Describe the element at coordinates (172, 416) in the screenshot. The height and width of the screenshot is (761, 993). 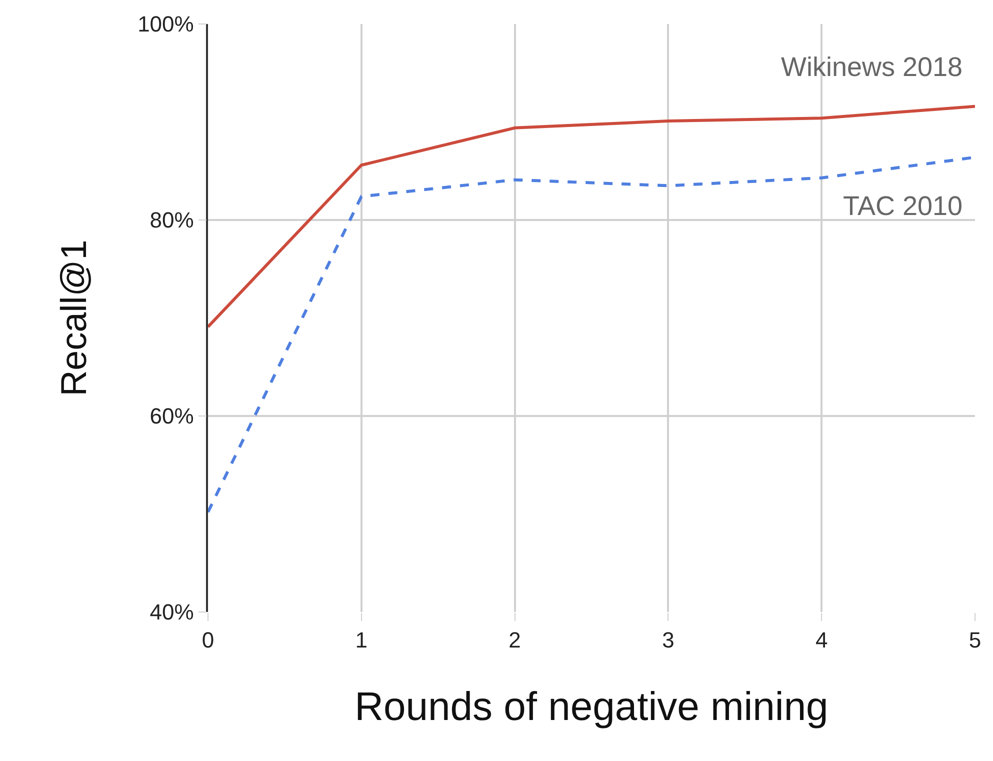
I see `y-tick-label: 60%` at that location.